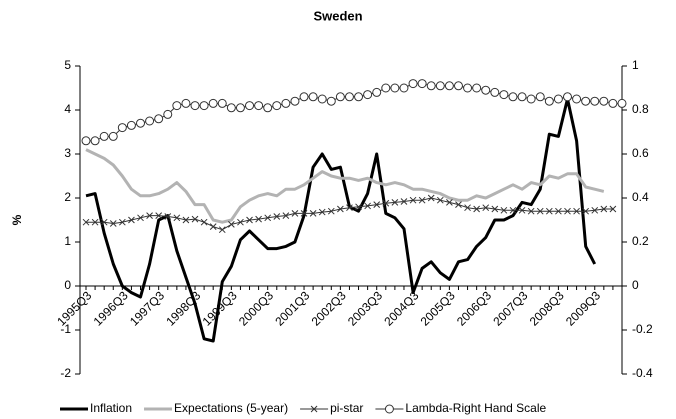 This screenshot has height=419, width=676. I want to click on x-tick-label: 2007Q3, so click(510, 308).